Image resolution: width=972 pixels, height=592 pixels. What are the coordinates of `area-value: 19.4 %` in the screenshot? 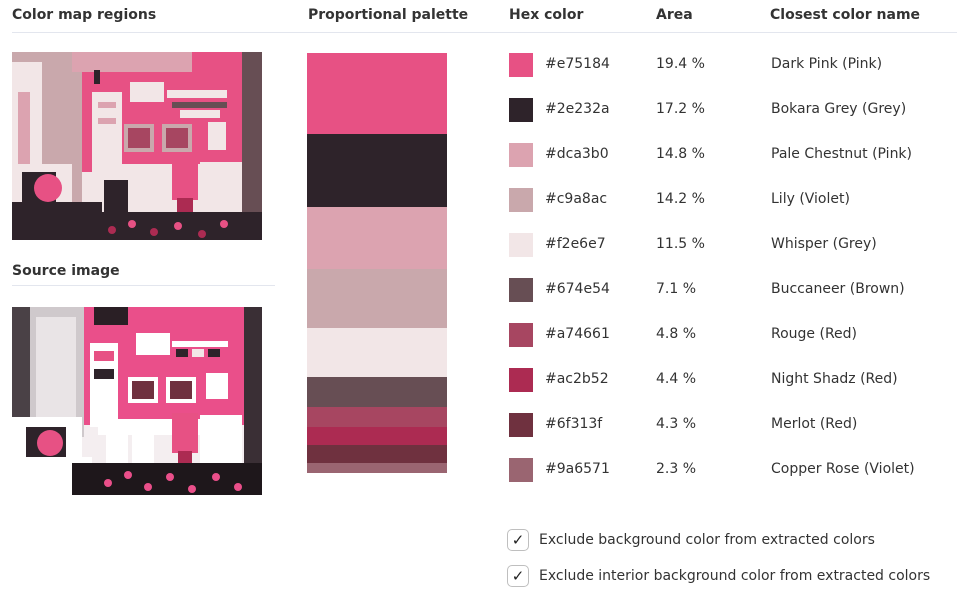 It's located at (680, 64).